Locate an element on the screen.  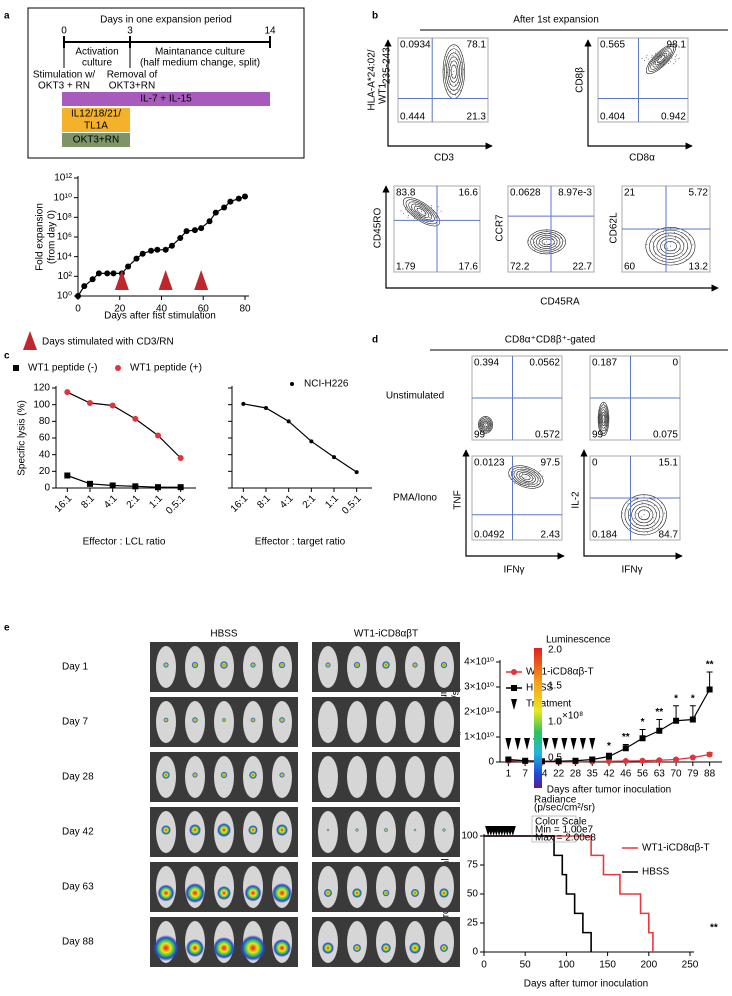
axis-label: CD62L is located at coordinates (614, 228).